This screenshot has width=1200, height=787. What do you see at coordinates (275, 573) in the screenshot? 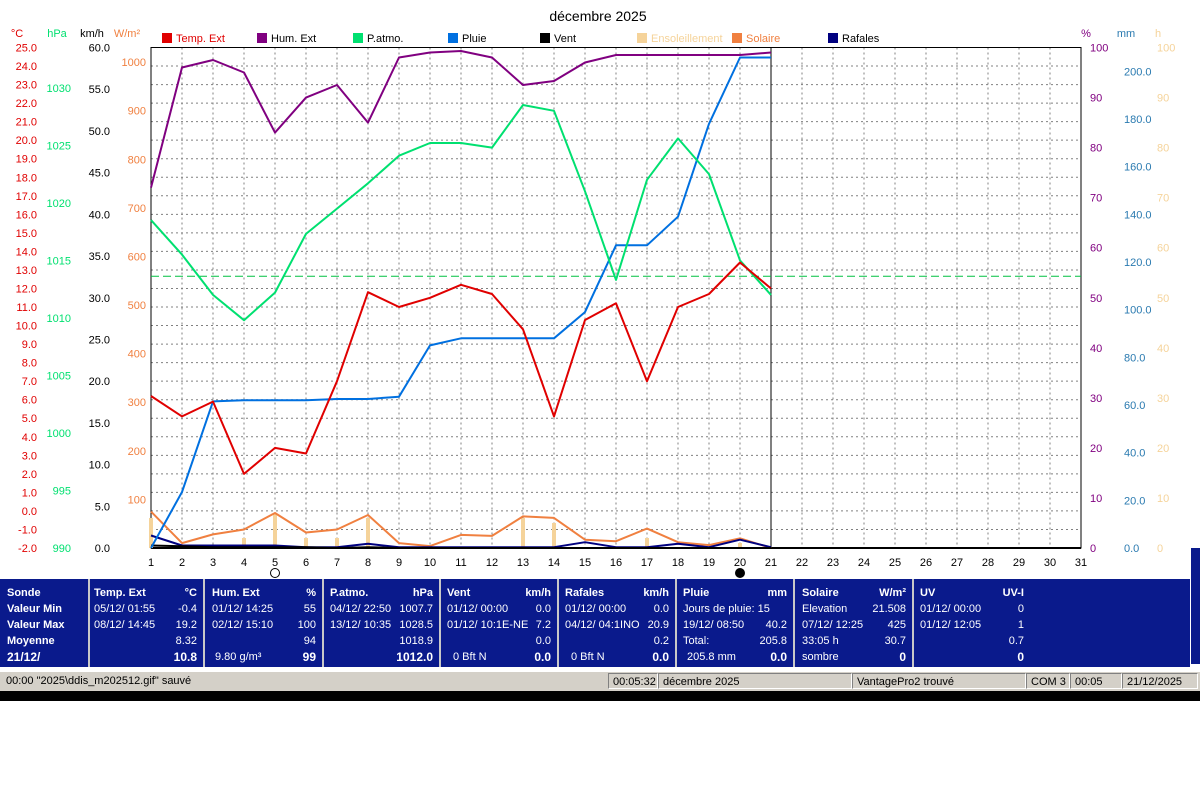
I see `moon-new-icon` at bounding box center [275, 573].